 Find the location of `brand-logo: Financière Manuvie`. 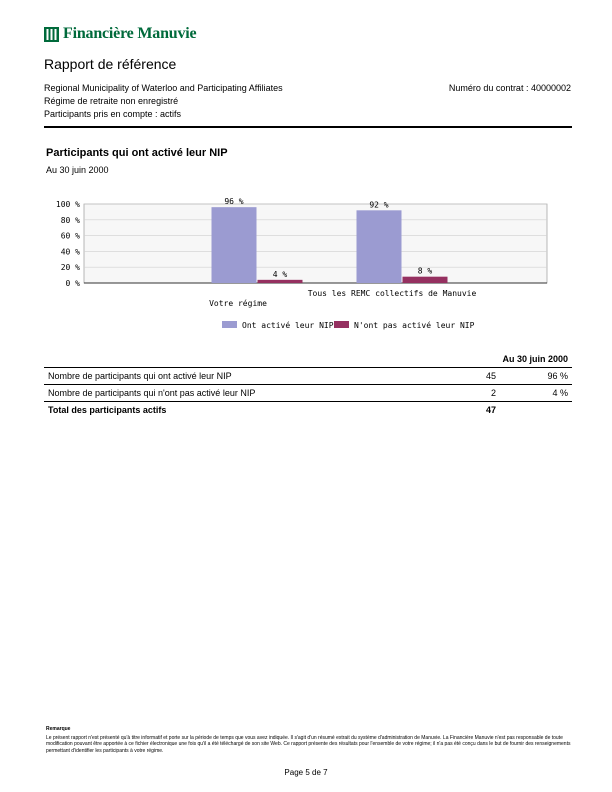

brand-logo: Financière Manuvie is located at coordinates (120, 34).